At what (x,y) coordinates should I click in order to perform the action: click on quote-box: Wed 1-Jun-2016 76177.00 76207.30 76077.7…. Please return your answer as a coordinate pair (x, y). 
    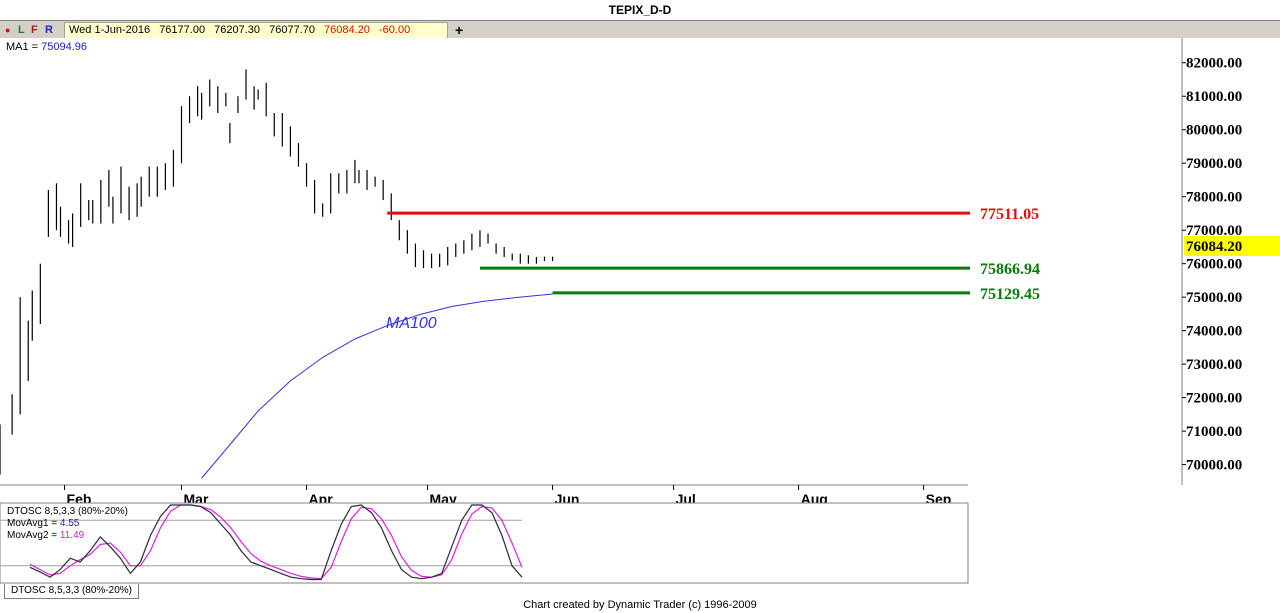
    Looking at the image, I should click on (256, 30).